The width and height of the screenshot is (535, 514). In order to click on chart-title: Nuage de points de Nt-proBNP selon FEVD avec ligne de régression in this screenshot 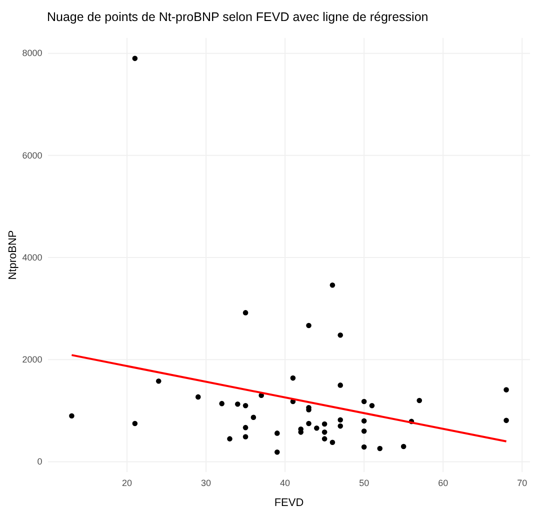, I will do `click(237, 17)`.